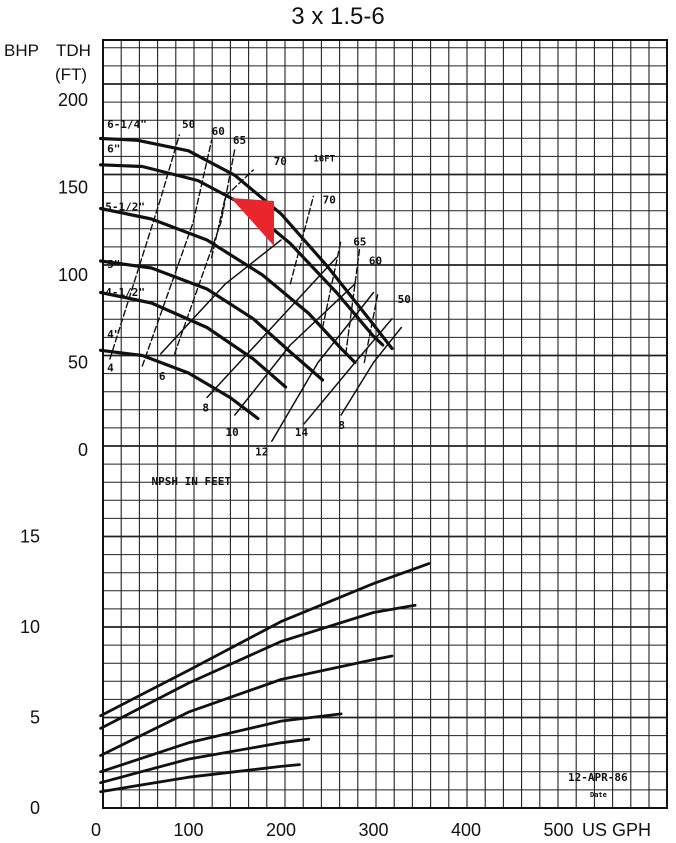 The image size is (676, 843). What do you see at coordinates (30, 627) in the screenshot?
I see `bhp-tick-label: 10` at bounding box center [30, 627].